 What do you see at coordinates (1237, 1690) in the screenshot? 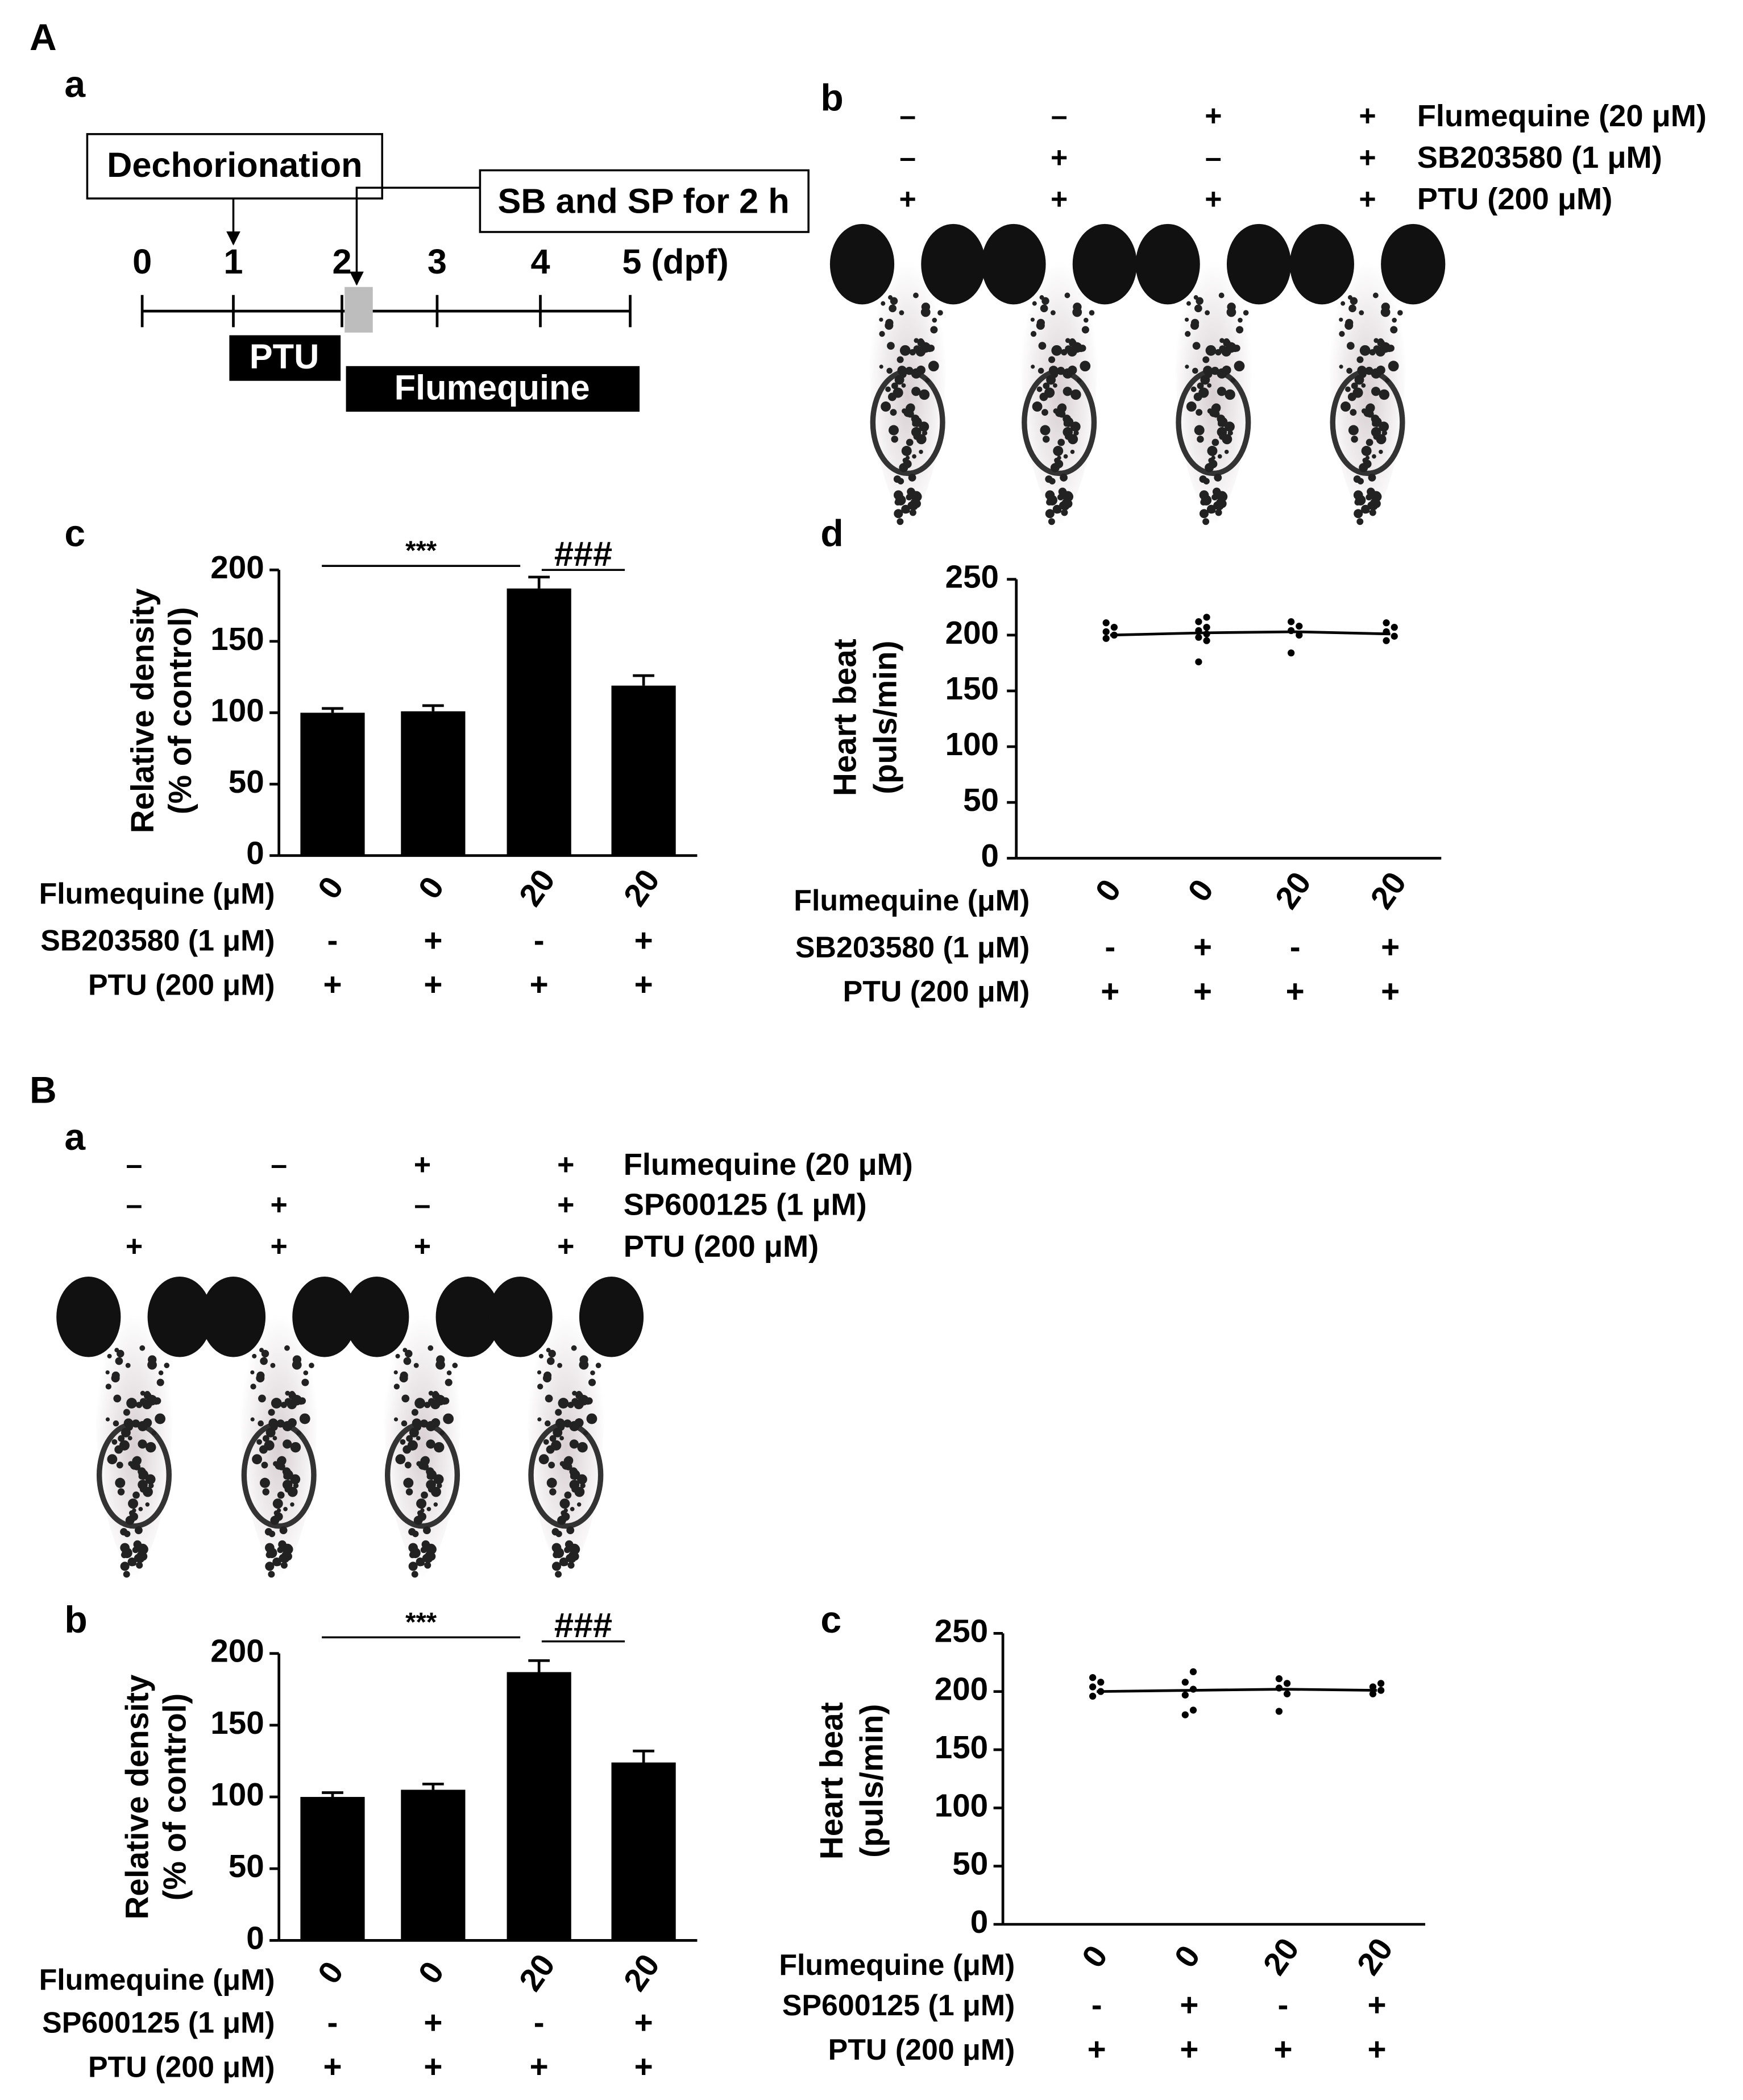
I see `mean-line` at bounding box center [1237, 1690].